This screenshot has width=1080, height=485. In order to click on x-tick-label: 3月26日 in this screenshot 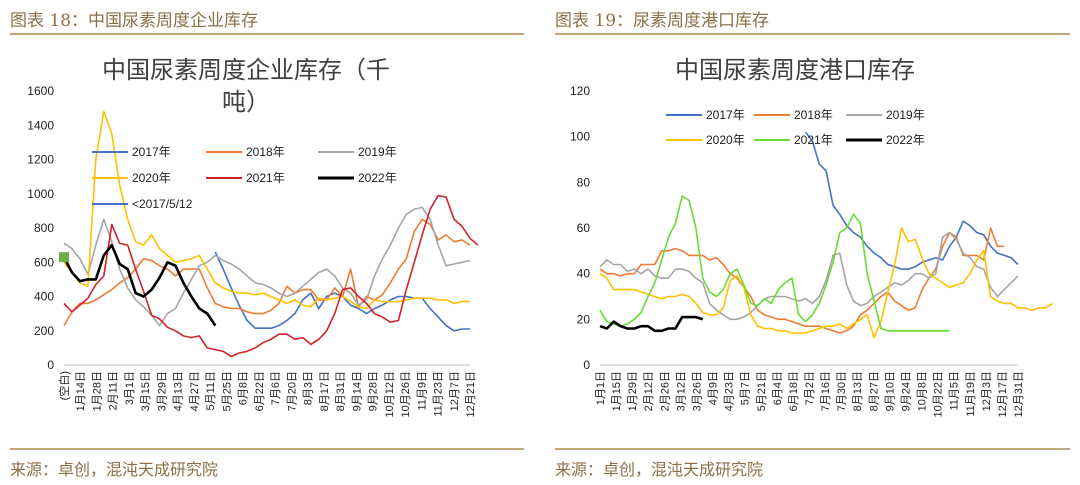, I will do `click(697, 391)`.